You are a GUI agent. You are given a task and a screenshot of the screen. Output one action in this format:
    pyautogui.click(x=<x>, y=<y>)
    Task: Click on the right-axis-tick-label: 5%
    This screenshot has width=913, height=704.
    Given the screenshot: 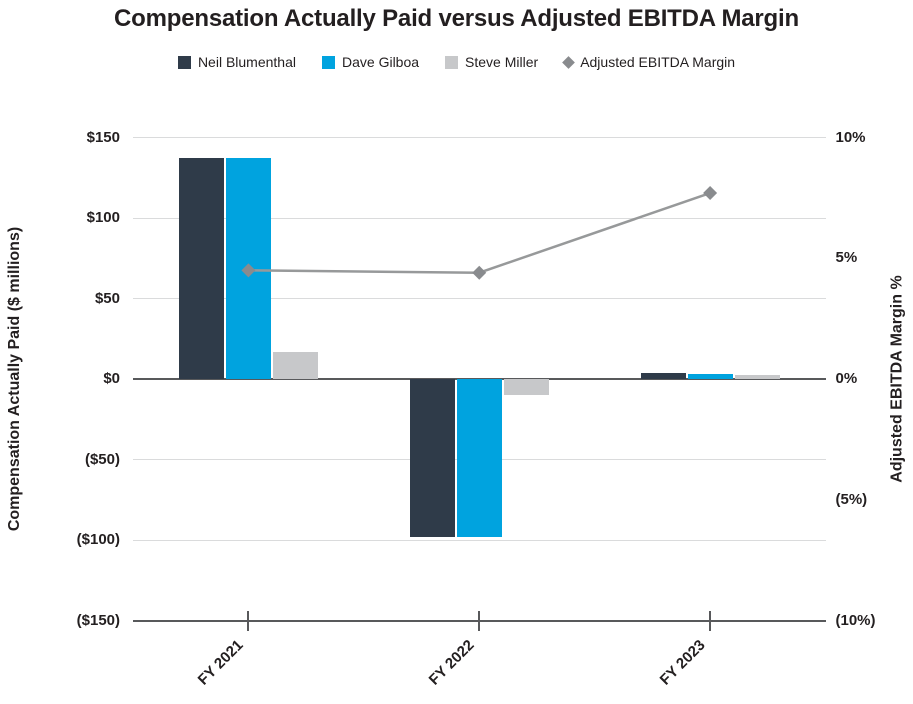 What is the action you would take?
    pyautogui.click(x=846, y=258)
    